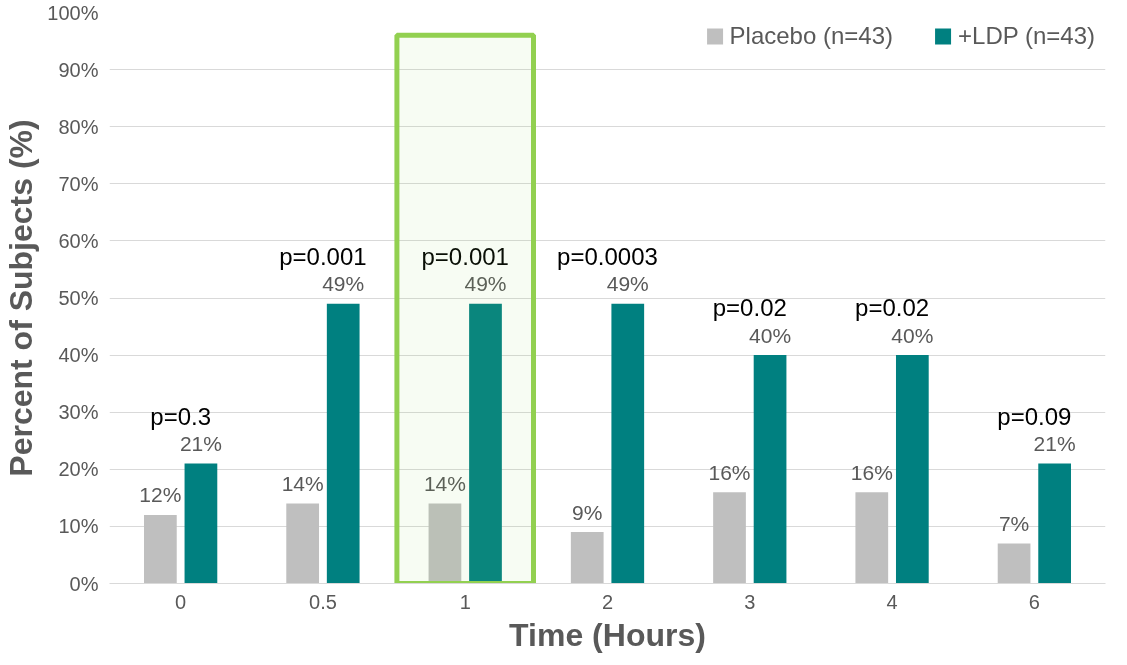 The width and height of the screenshot is (1127, 665). What do you see at coordinates (587, 512) in the screenshot?
I see `text: 9%` at bounding box center [587, 512].